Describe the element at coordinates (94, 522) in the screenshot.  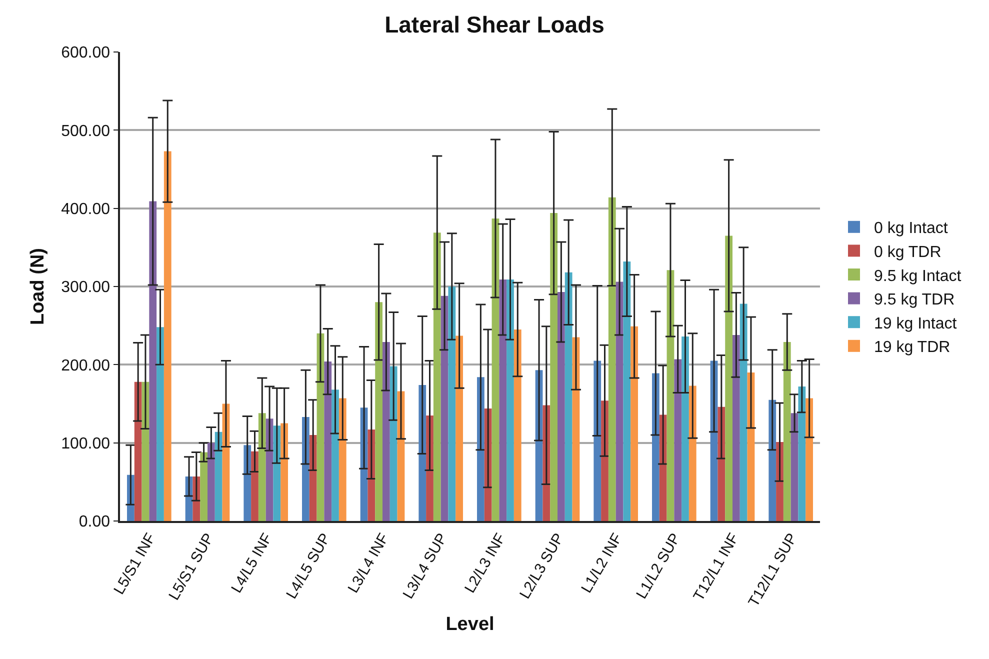
I see `y-tick-label: 0.00` at that location.